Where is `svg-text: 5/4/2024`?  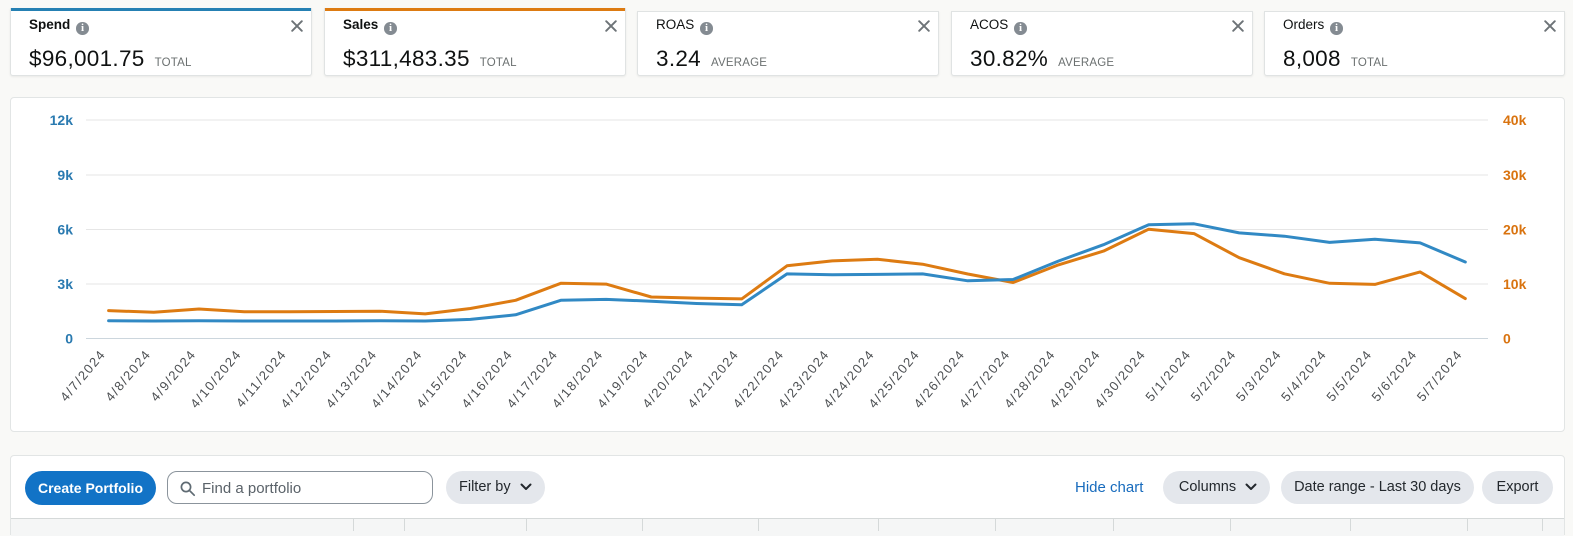 svg-text: 5/4/2024 is located at coordinates (1304, 376).